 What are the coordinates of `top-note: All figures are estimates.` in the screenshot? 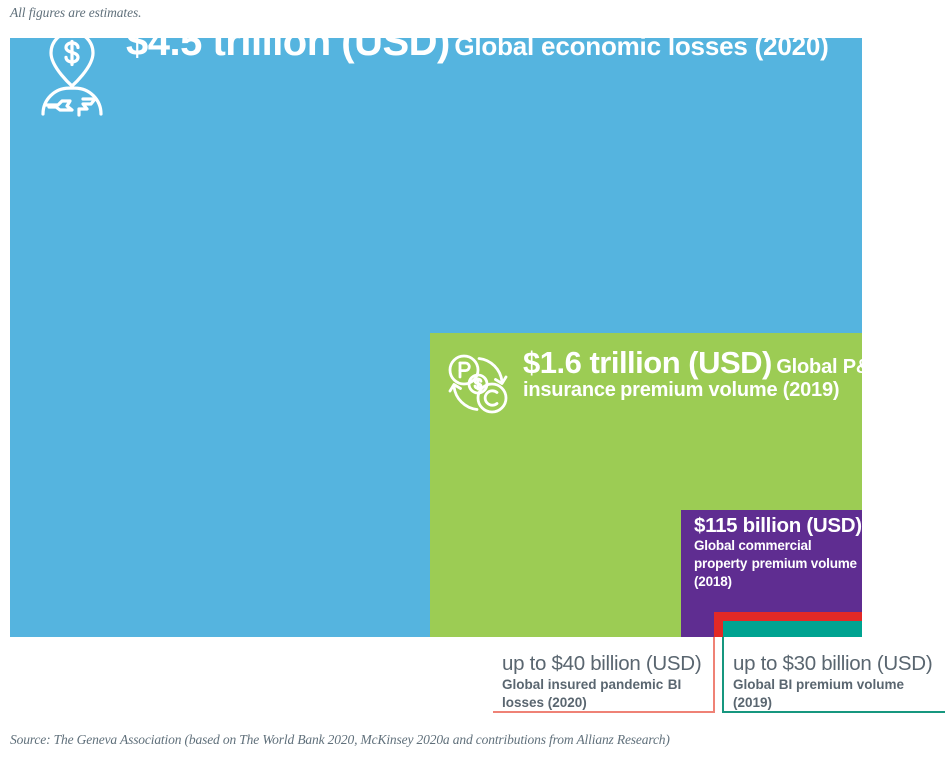 It's located at (76, 12).